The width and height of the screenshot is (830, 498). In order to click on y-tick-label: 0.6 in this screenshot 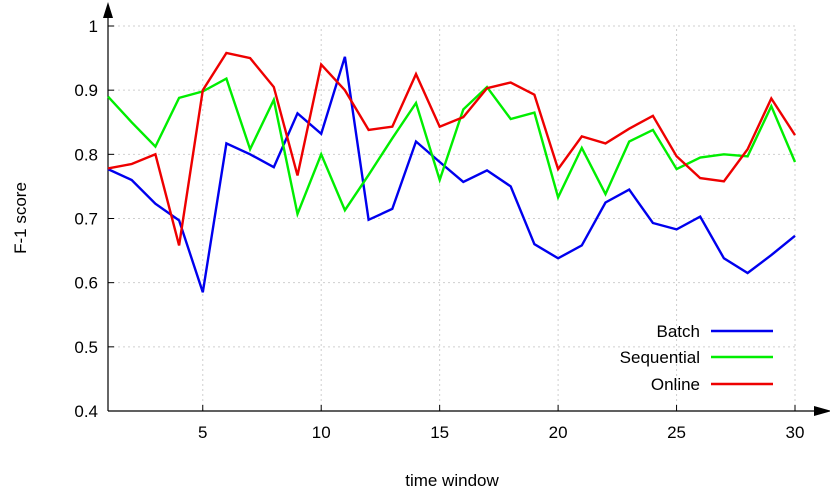, I will do `click(86, 283)`.